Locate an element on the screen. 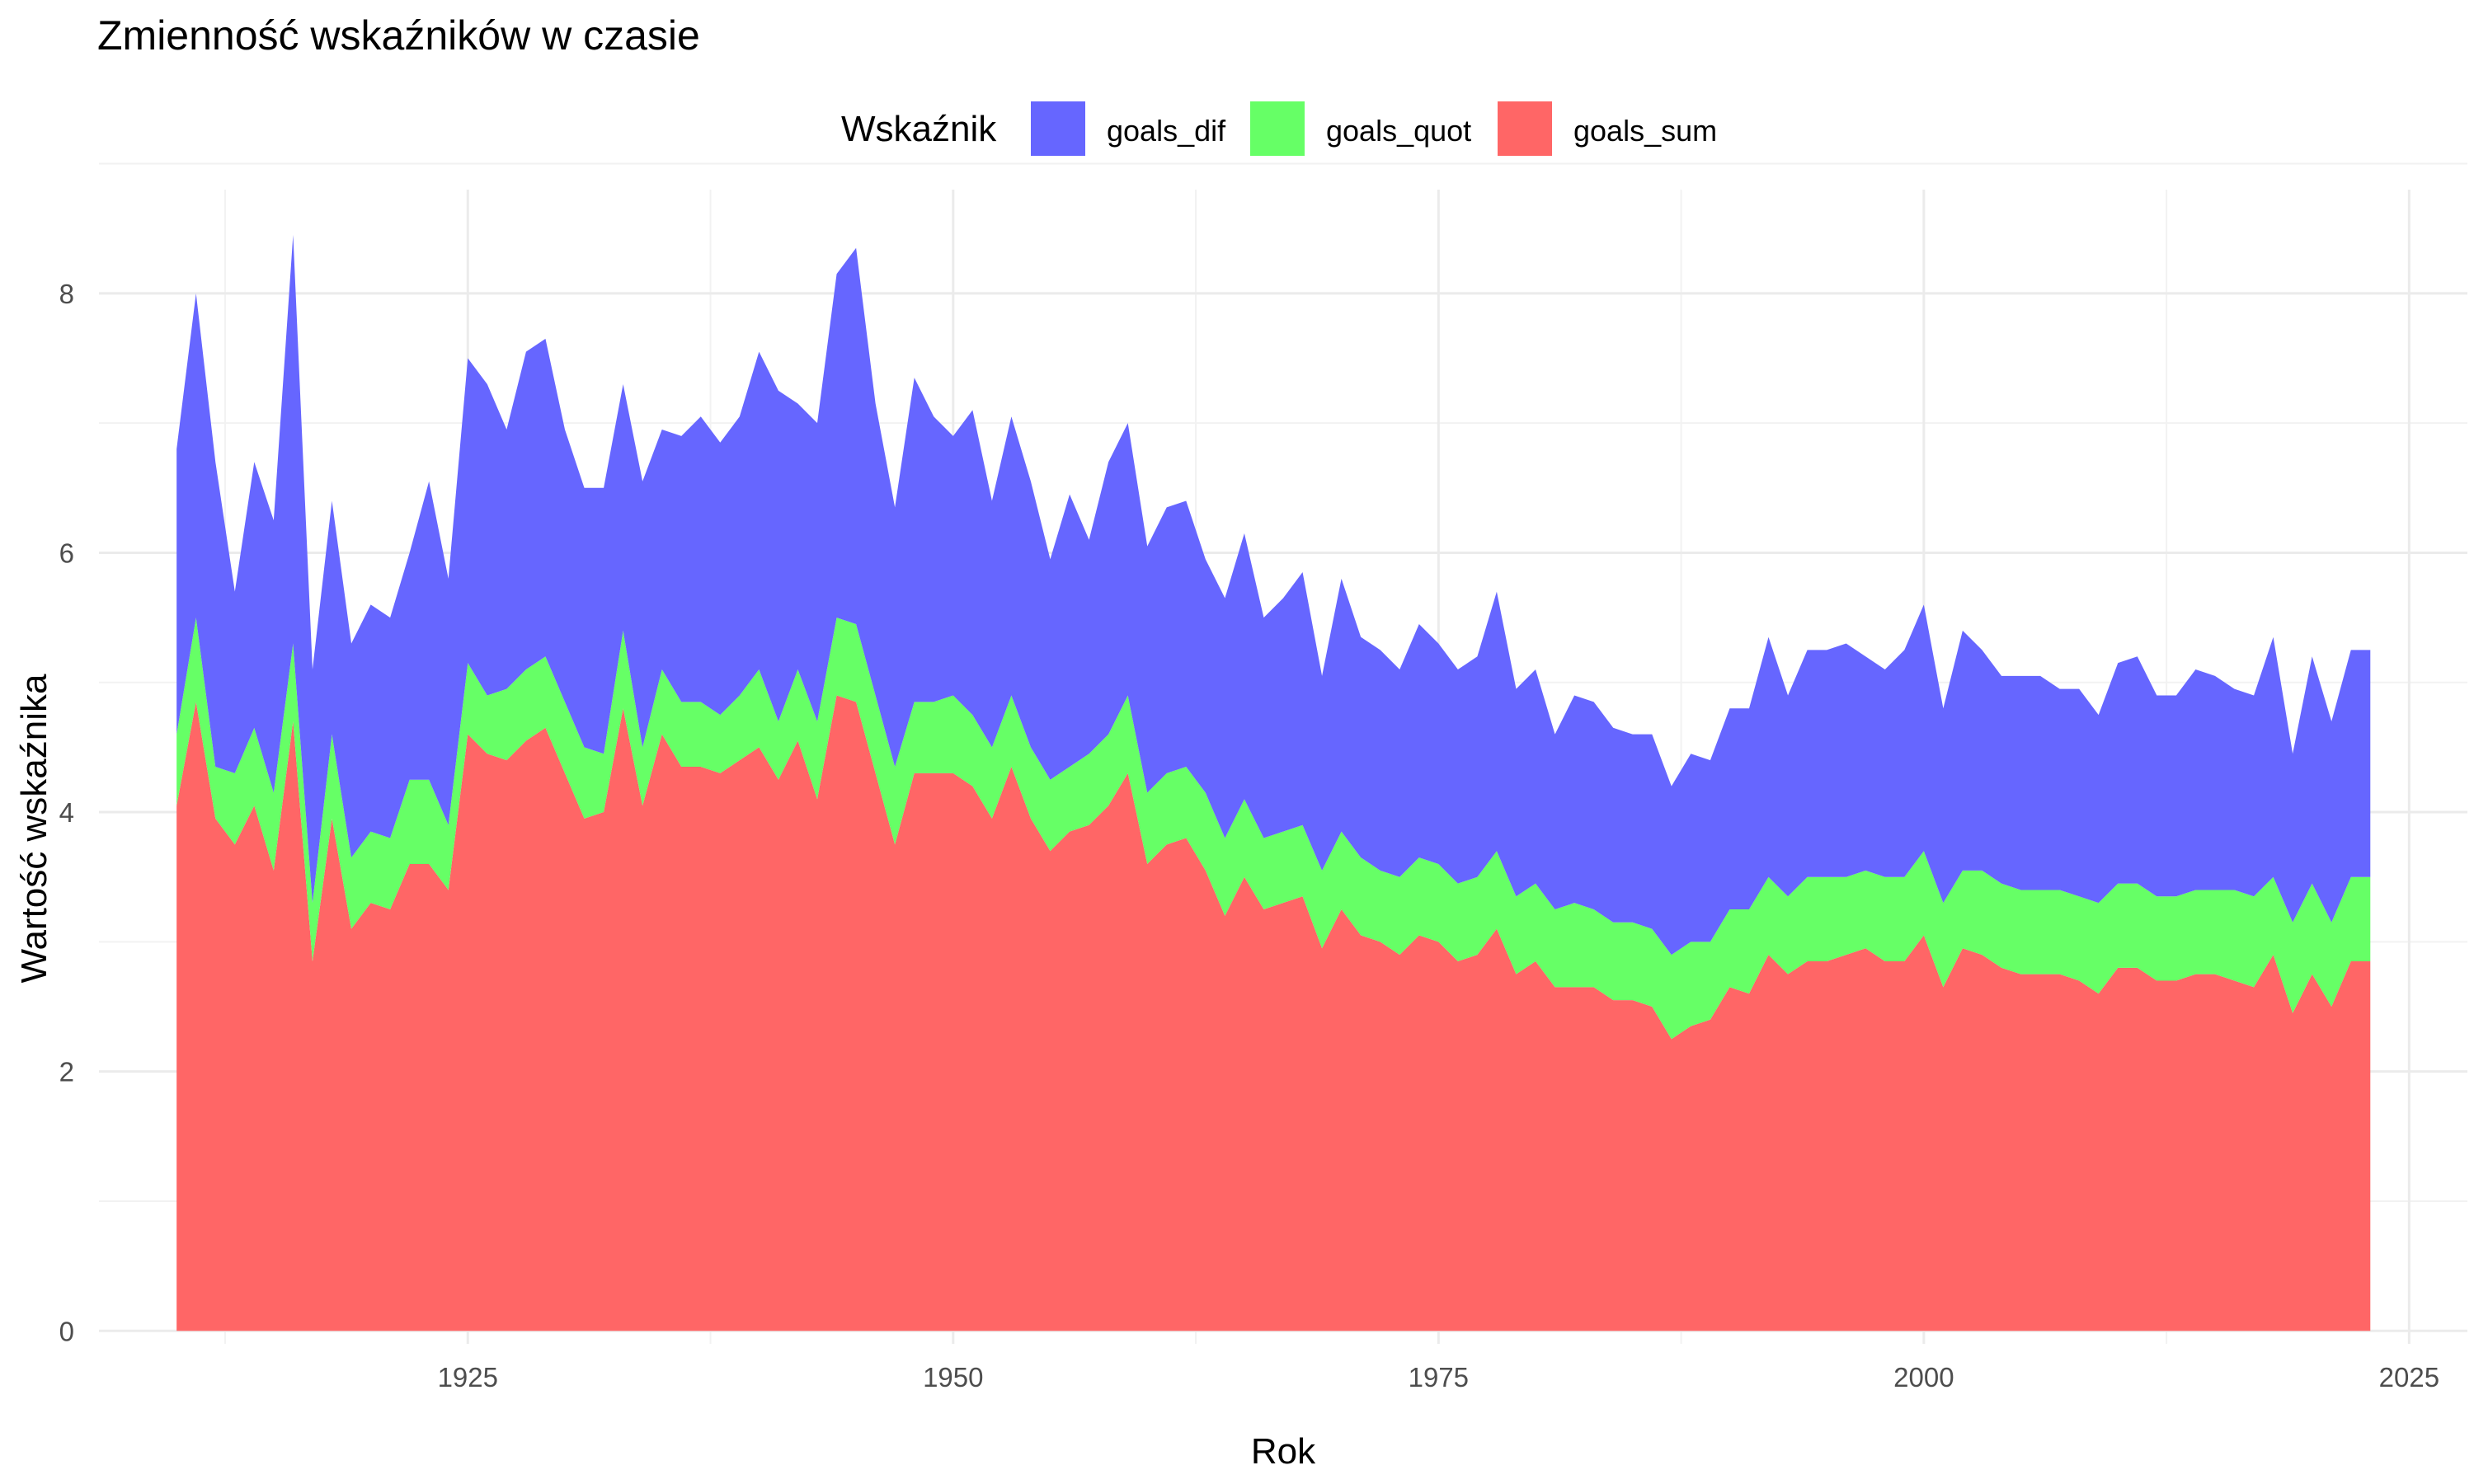 This screenshot has height=1484, width=2474. legend-key-goals-dif is located at coordinates (1058, 128).